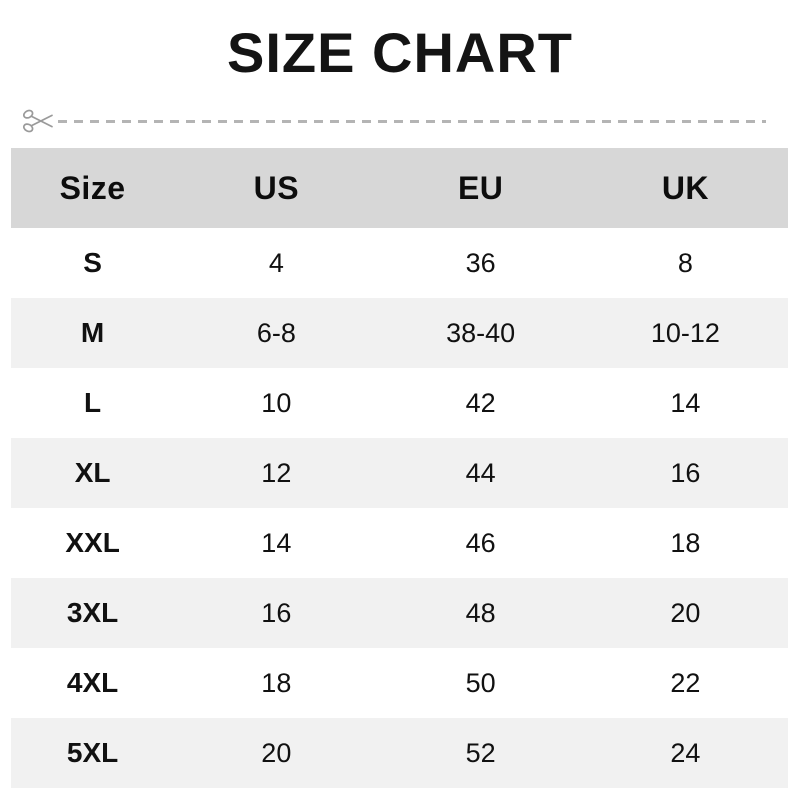 This screenshot has height=800, width=800. I want to click on table-header-row: Size US EU UK, so click(399, 188).